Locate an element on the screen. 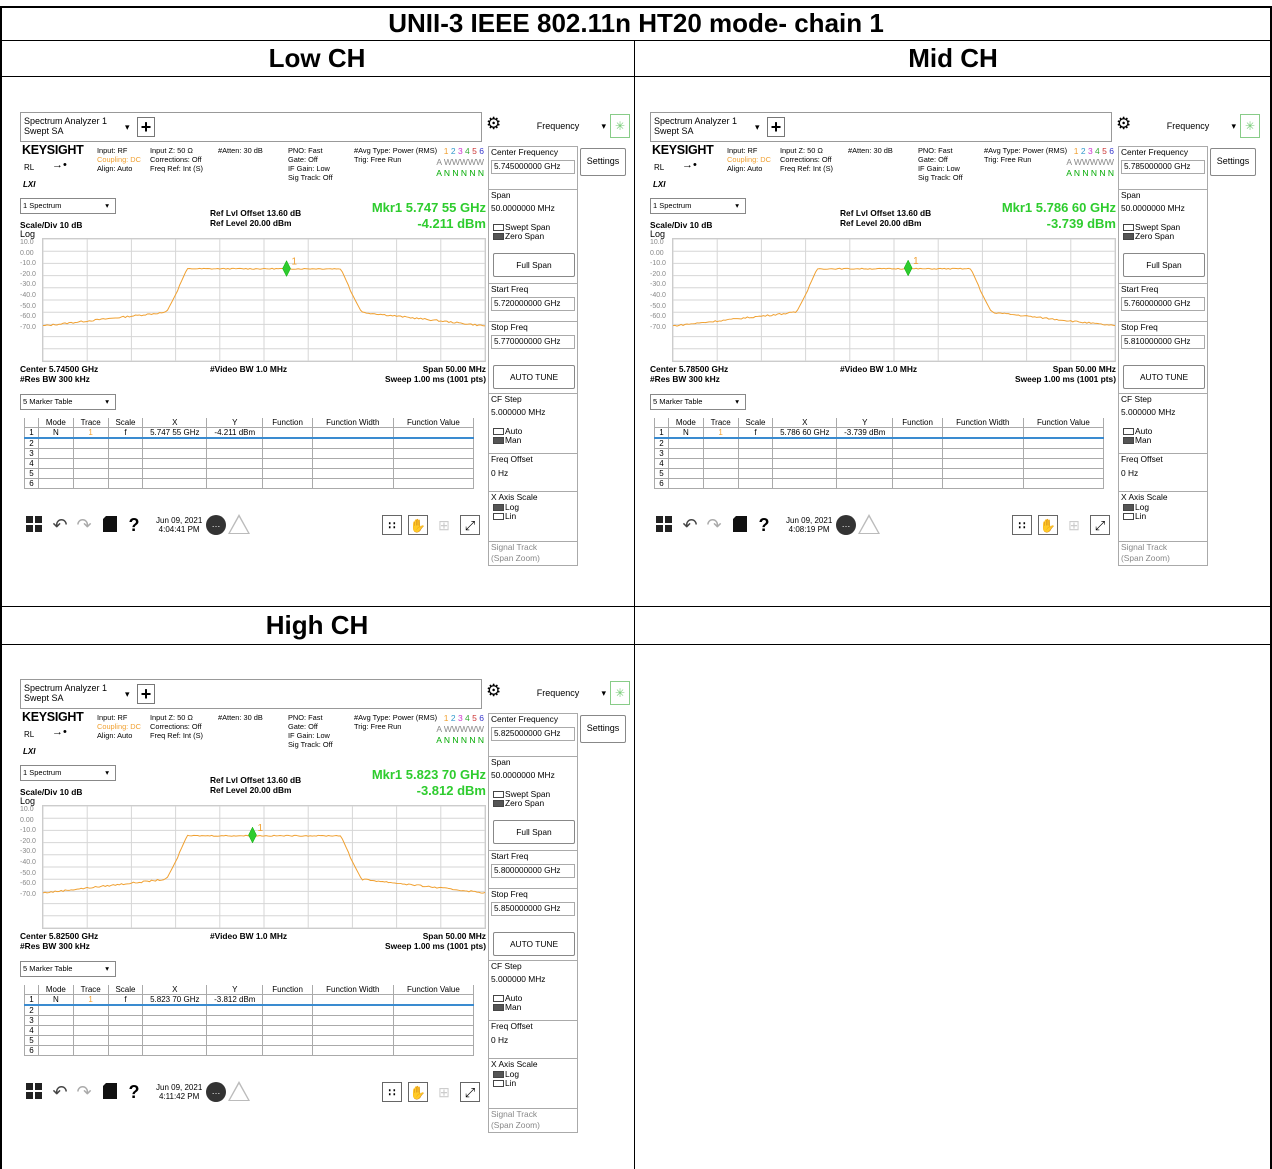 This screenshot has height=1169, width=1272. multi-window-icon: ⊞ is located at coordinates (1074, 525).